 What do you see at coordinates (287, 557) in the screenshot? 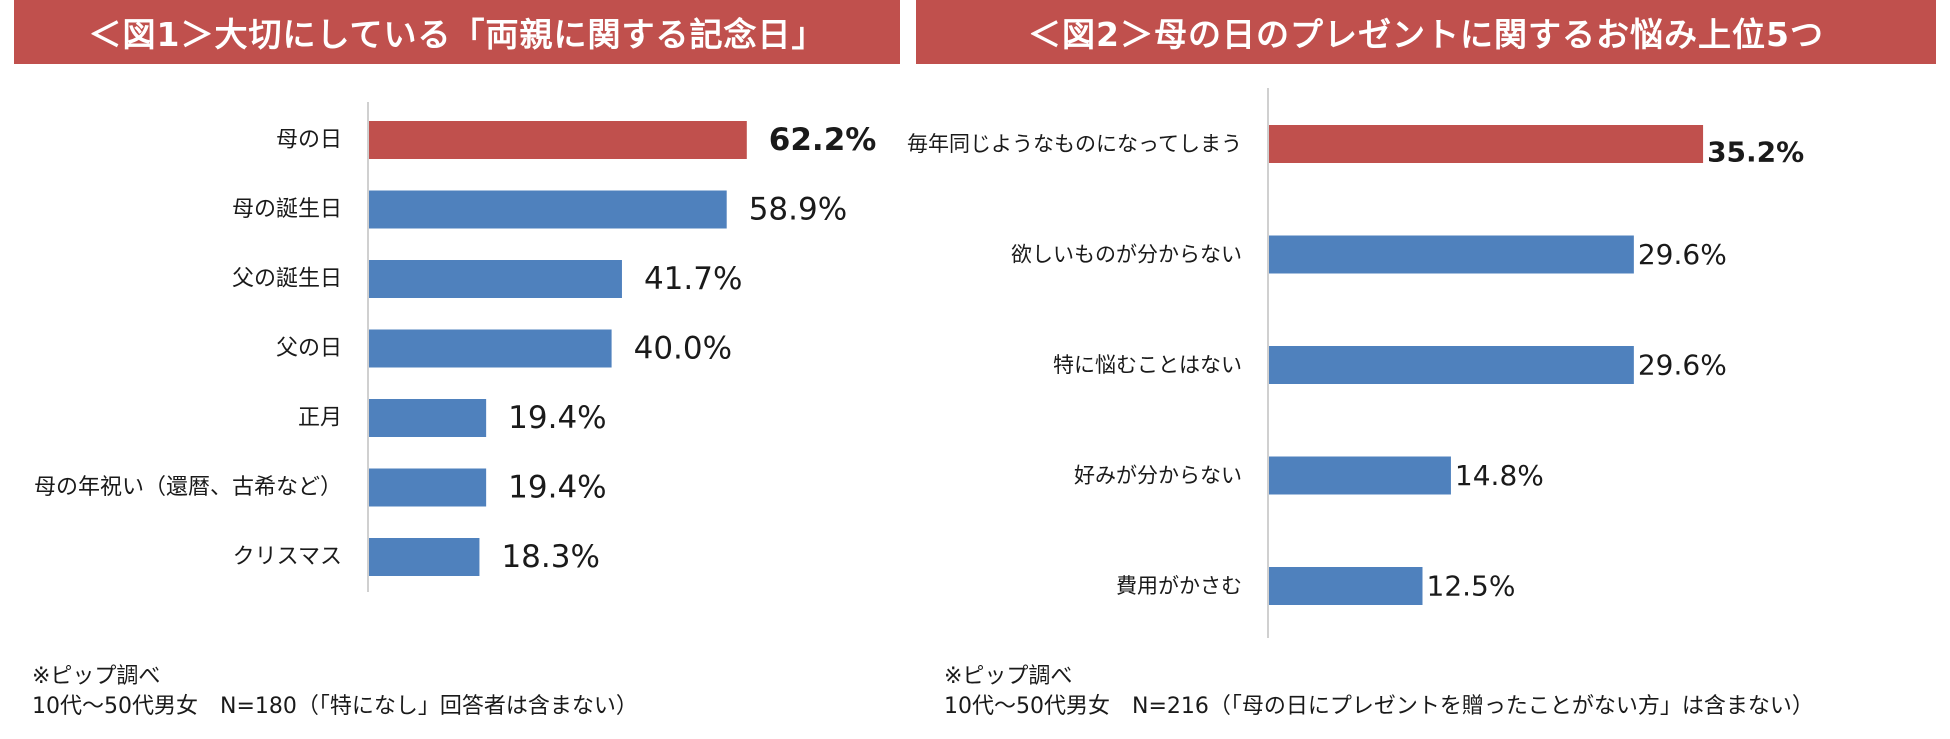
I see `chart-1-category-label-6: クリスマス` at bounding box center [287, 557].